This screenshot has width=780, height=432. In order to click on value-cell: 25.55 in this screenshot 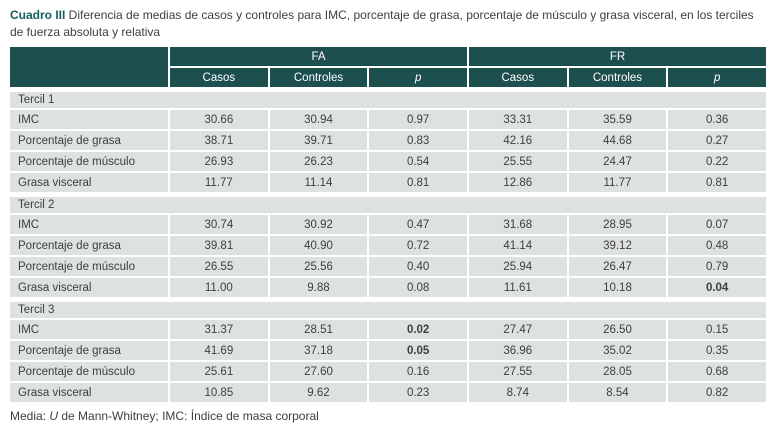, I will do `click(517, 161)`.